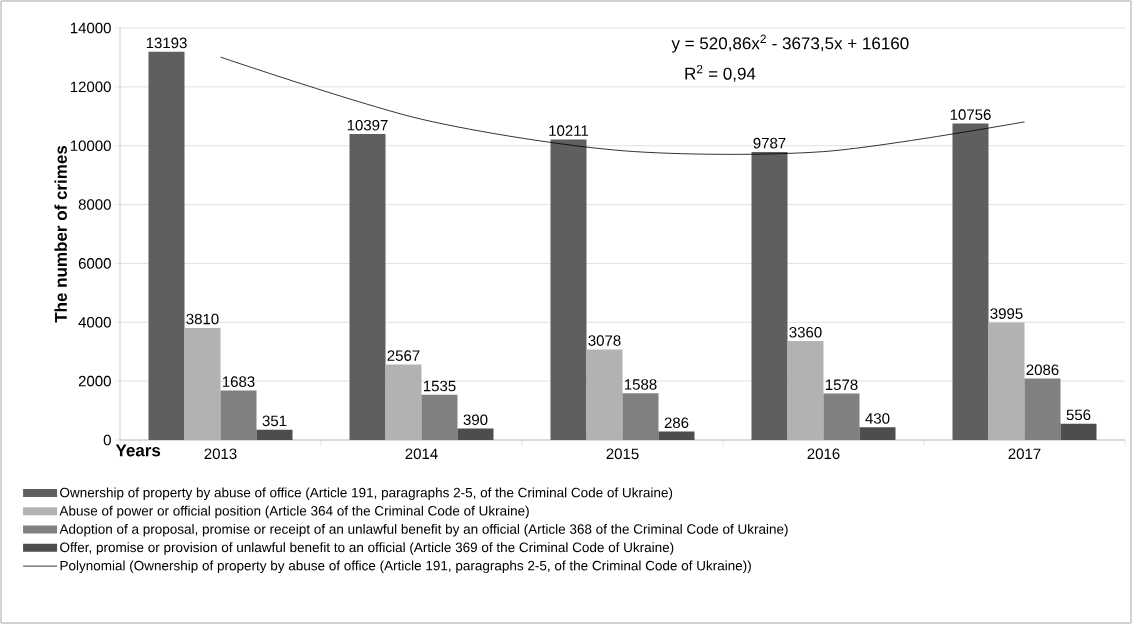 Image resolution: width=1132 pixels, height=624 pixels. I want to click on data-label: 13193, so click(166, 43).